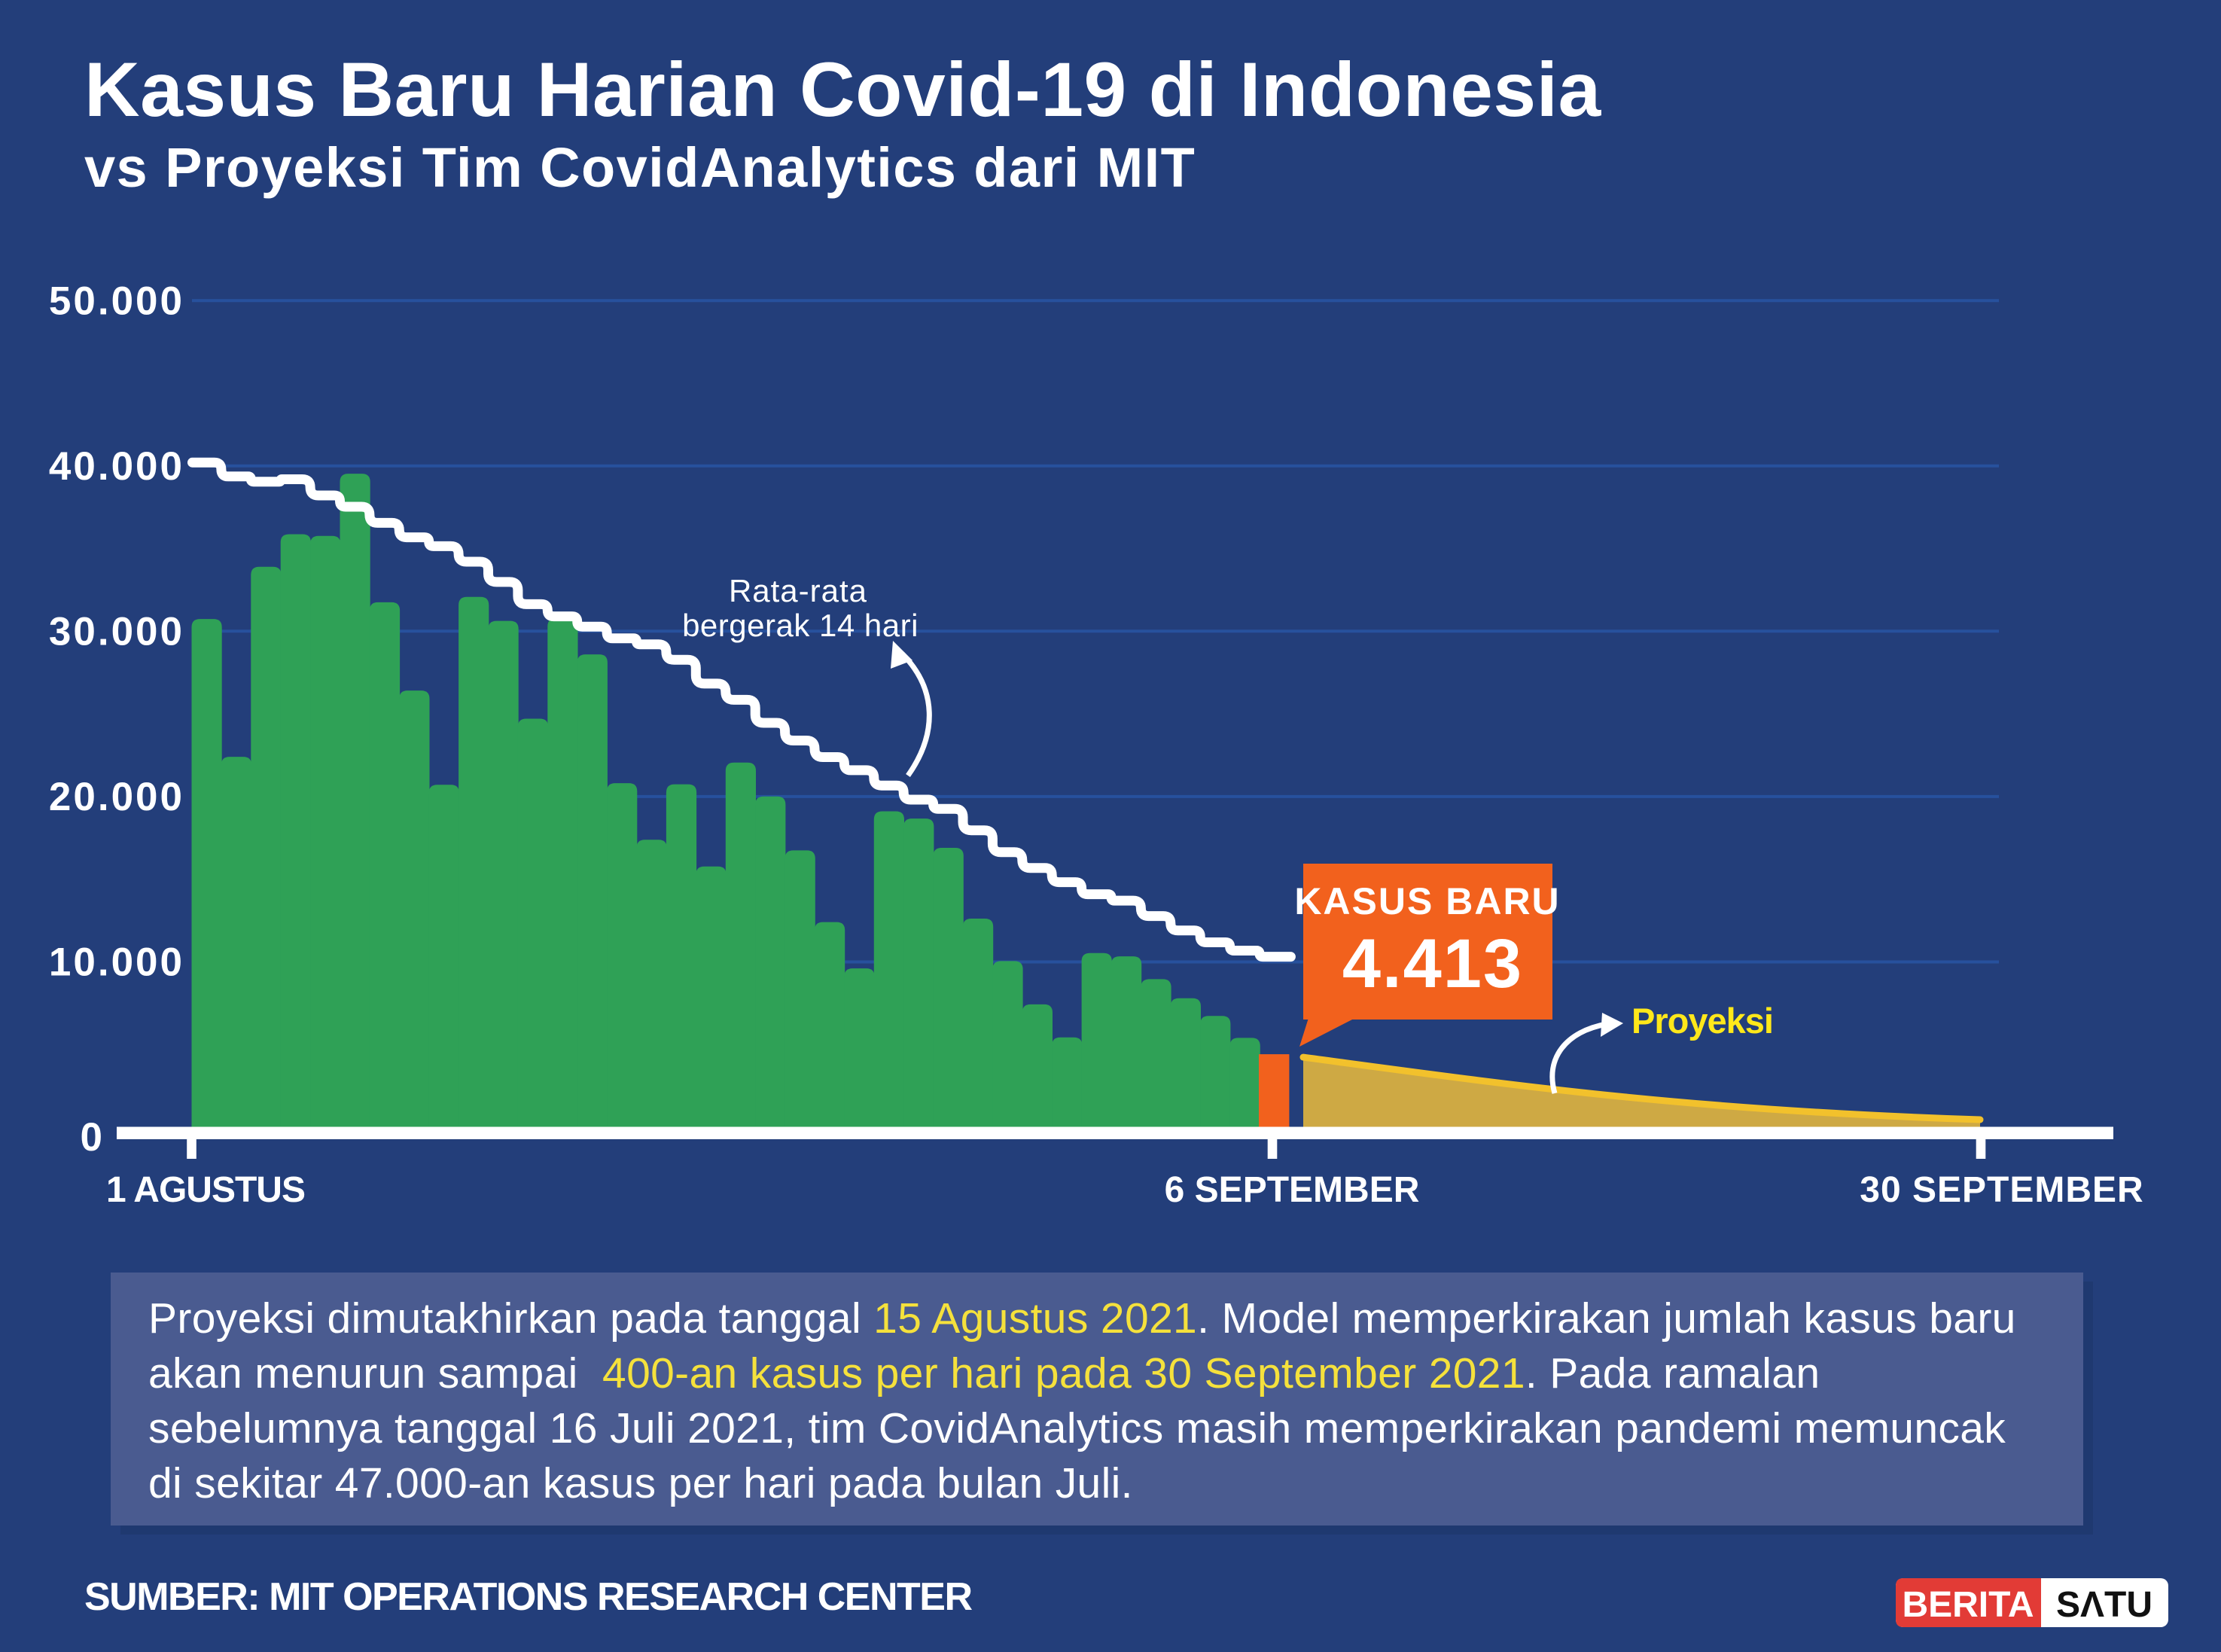  I want to click on svg-text: 4.413, so click(1432, 963).